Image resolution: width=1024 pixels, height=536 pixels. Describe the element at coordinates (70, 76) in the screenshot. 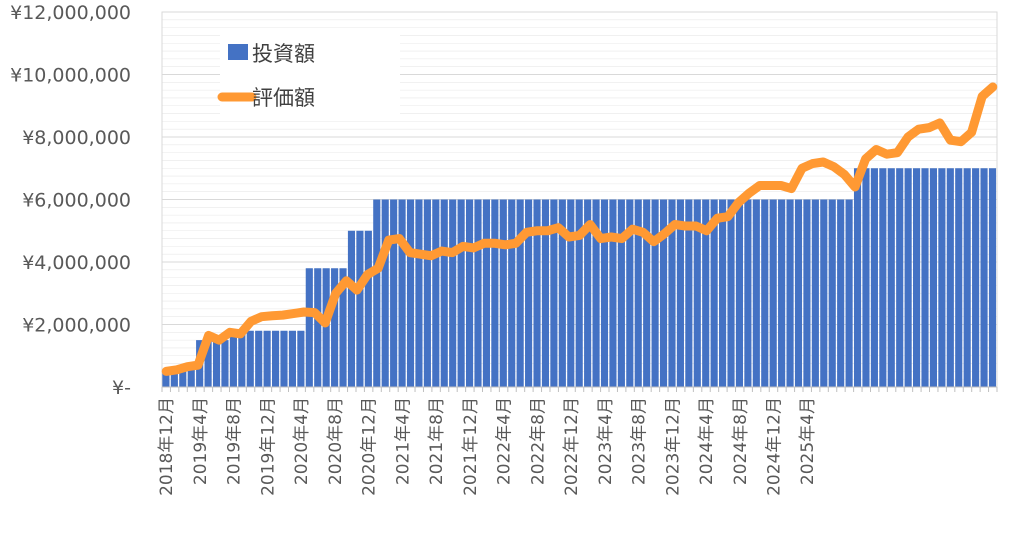

I see `y-tick-label: ¥10,000,000` at that location.